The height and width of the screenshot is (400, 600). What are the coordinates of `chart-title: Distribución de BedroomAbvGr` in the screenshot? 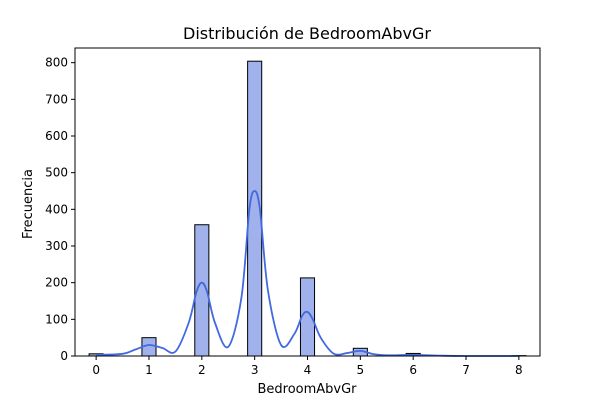 It's located at (307, 33).